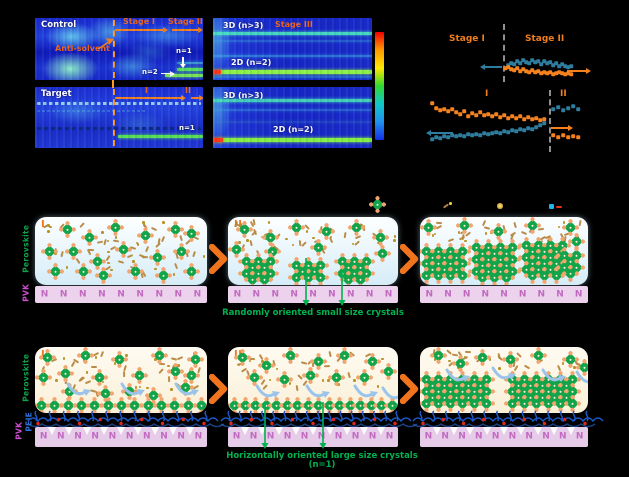 Image resolution: width=629 pixels, height=477 pixels. What do you see at coordinates (487, 94) in the screenshot?
I see `stage1-label: I` at bounding box center [487, 94].